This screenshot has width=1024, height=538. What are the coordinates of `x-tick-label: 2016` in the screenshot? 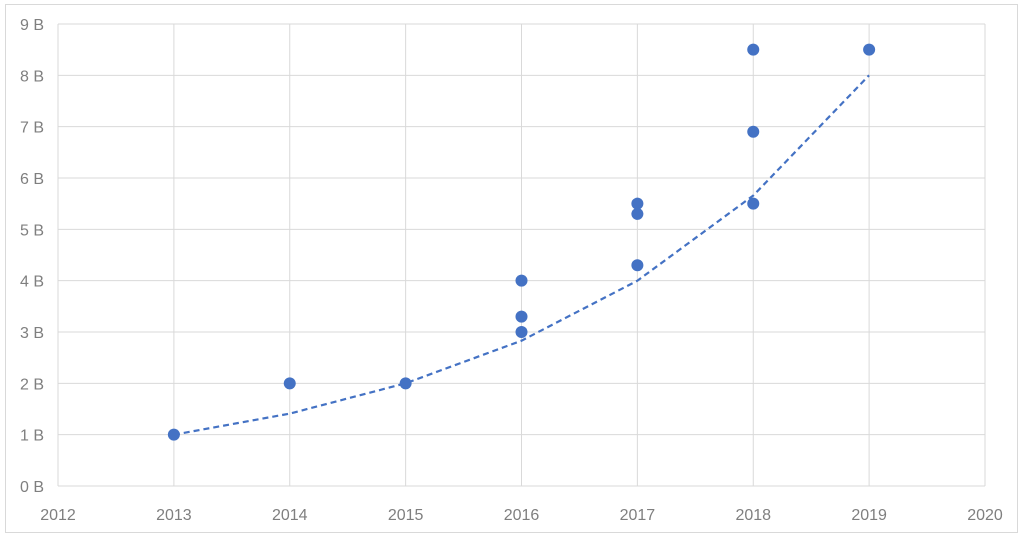 It's located at (522, 515).